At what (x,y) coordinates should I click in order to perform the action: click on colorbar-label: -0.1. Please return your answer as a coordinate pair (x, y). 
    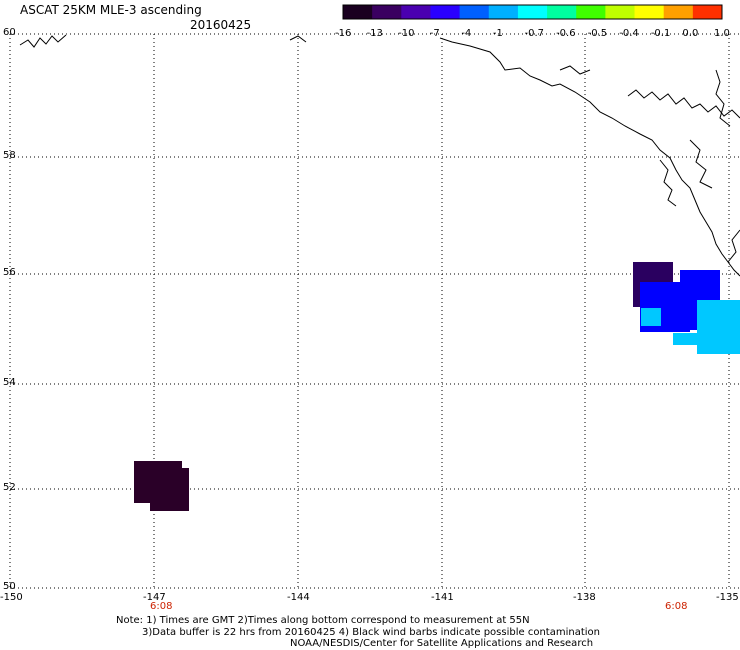
    Looking at the image, I should click on (660, 33).